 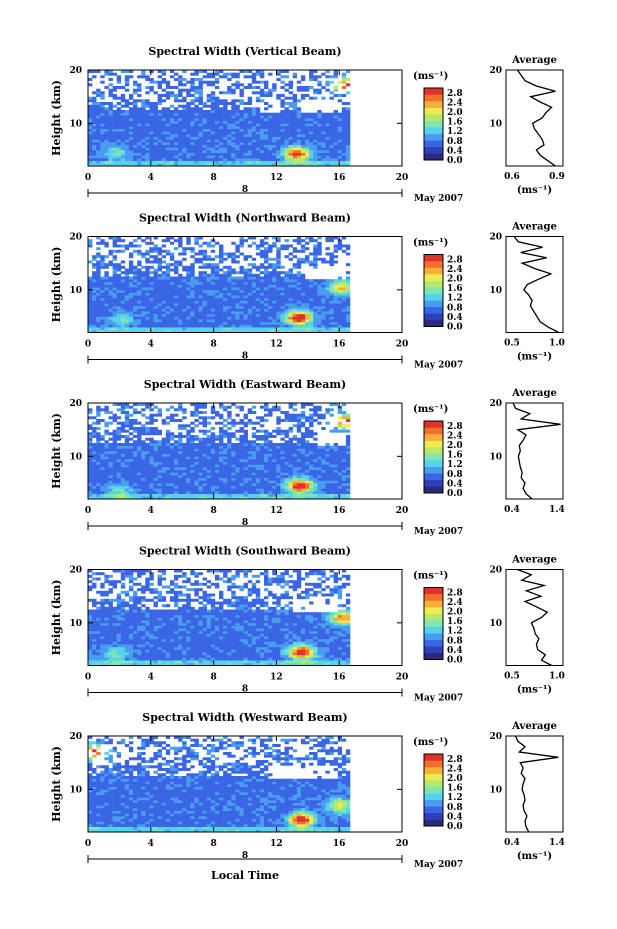 What do you see at coordinates (75, 124) in the screenshot?
I see `y-tick-label: 10` at bounding box center [75, 124].